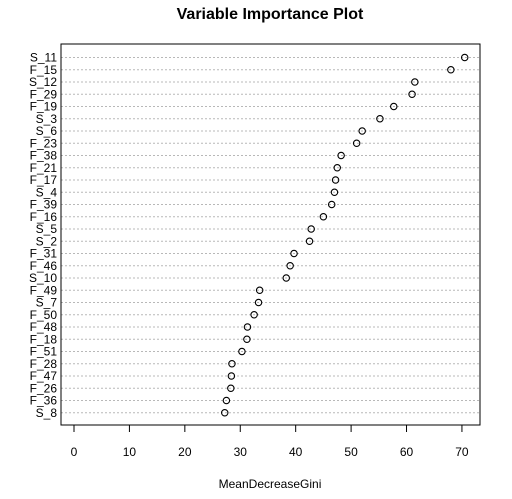 The image size is (512, 499). Describe the element at coordinates (47, 192) in the screenshot. I see `y-tick-label: S_4` at that location.